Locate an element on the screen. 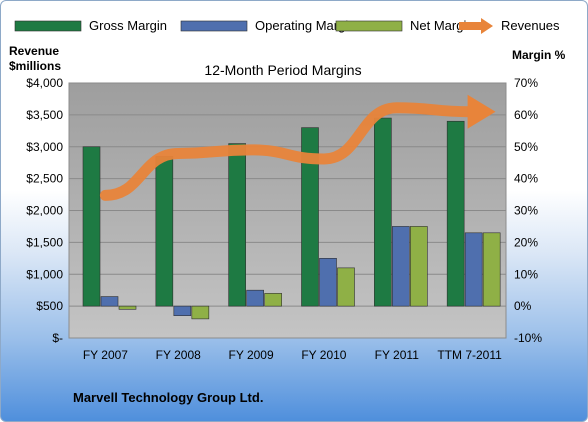 The width and height of the screenshot is (588, 422). footer-company-name: Marvell Technology Group Ltd. is located at coordinates (168, 397).